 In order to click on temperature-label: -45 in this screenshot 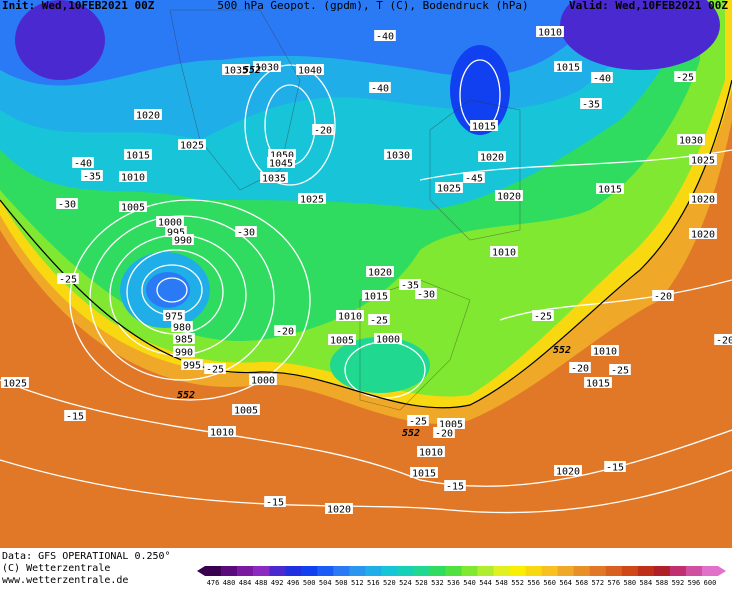, I will do `click(474, 179)`.